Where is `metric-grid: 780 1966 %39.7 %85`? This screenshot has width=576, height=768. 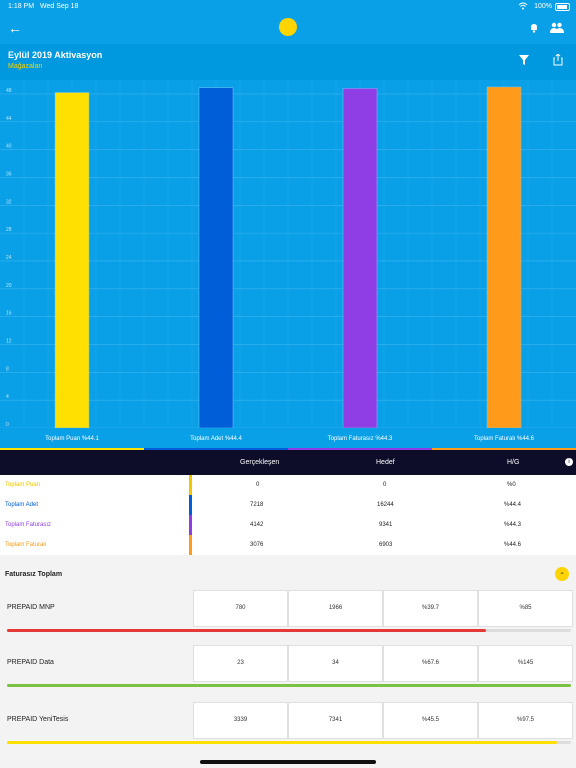 metric-grid: 780 1966 %39.7 %85 is located at coordinates (383, 608).